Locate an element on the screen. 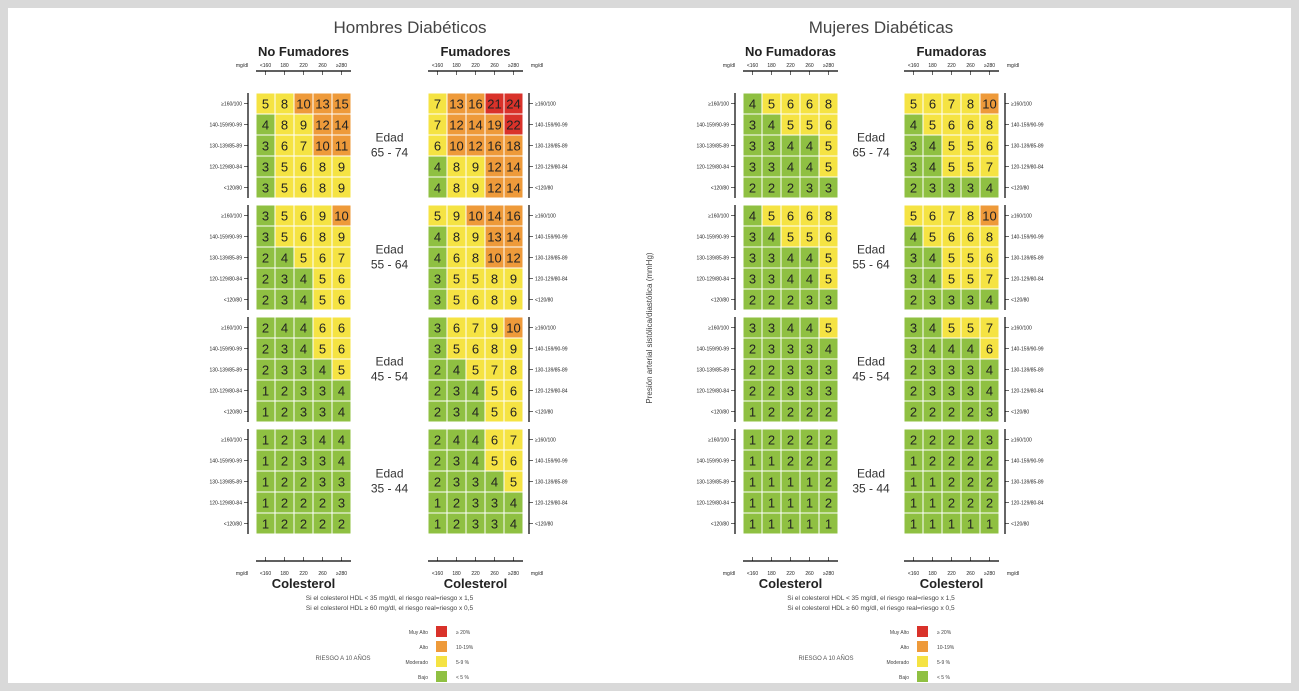 This screenshot has height=691, width=1299. bp-label: 130-139/85-89 is located at coordinates (1027, 147).